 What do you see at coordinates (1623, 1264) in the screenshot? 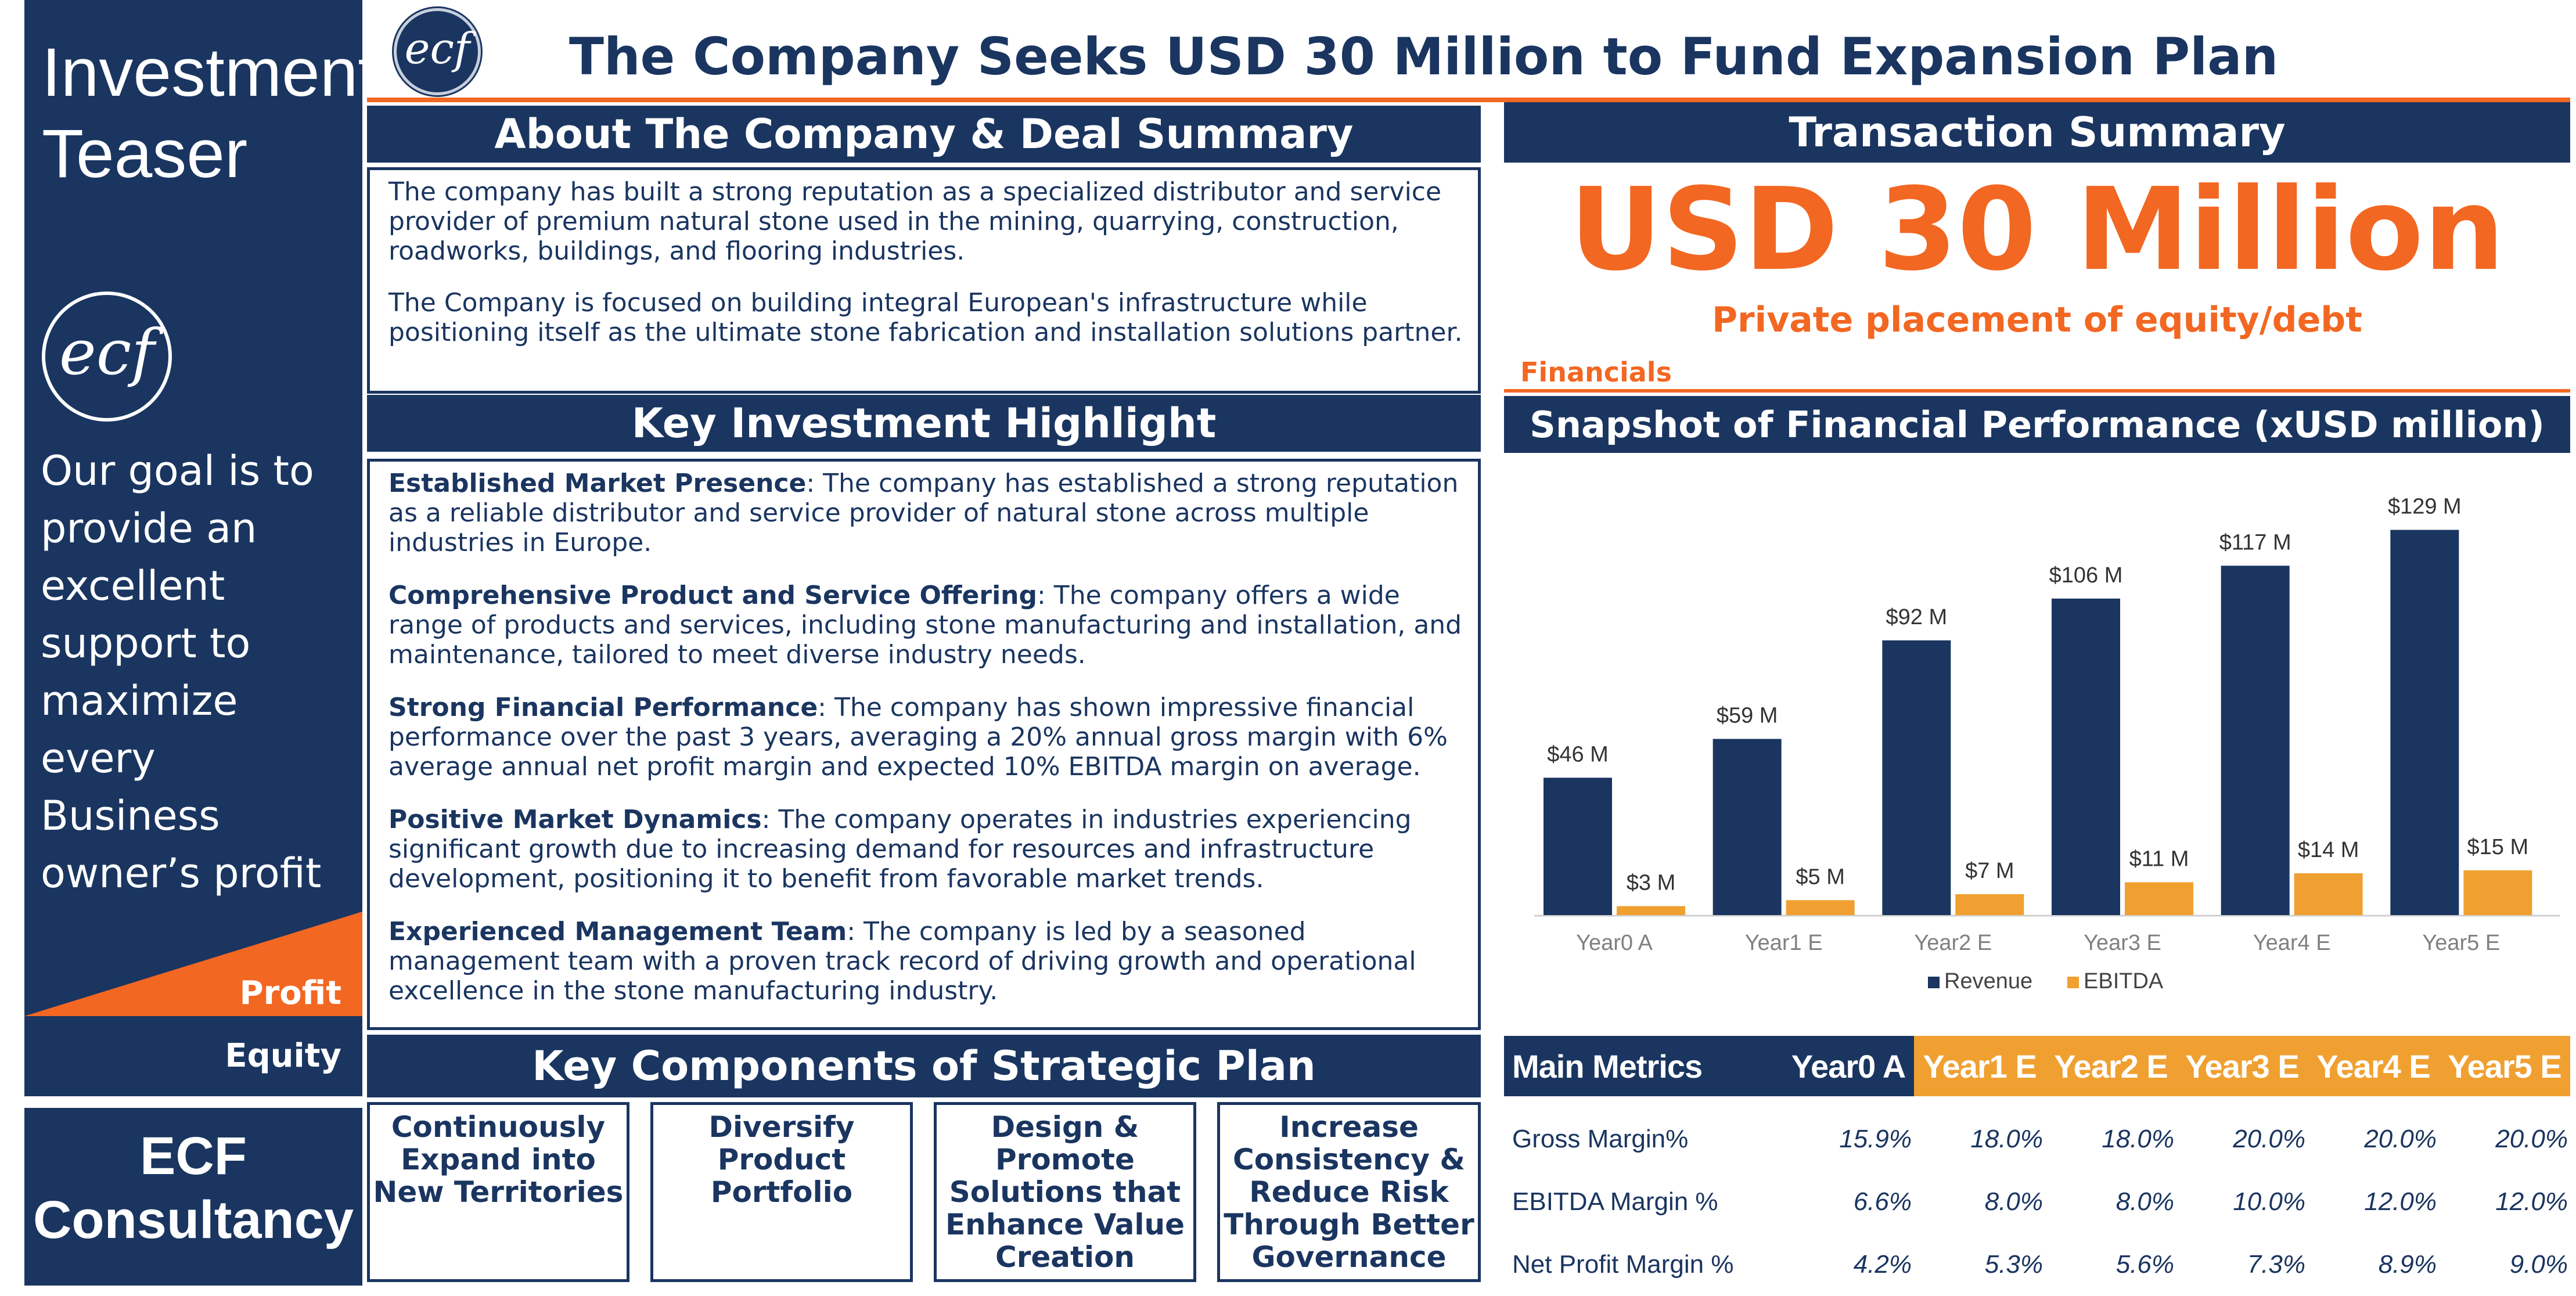
I see `metrics-label: Net Profit Margin %` at bounding box center [1623, 1264].